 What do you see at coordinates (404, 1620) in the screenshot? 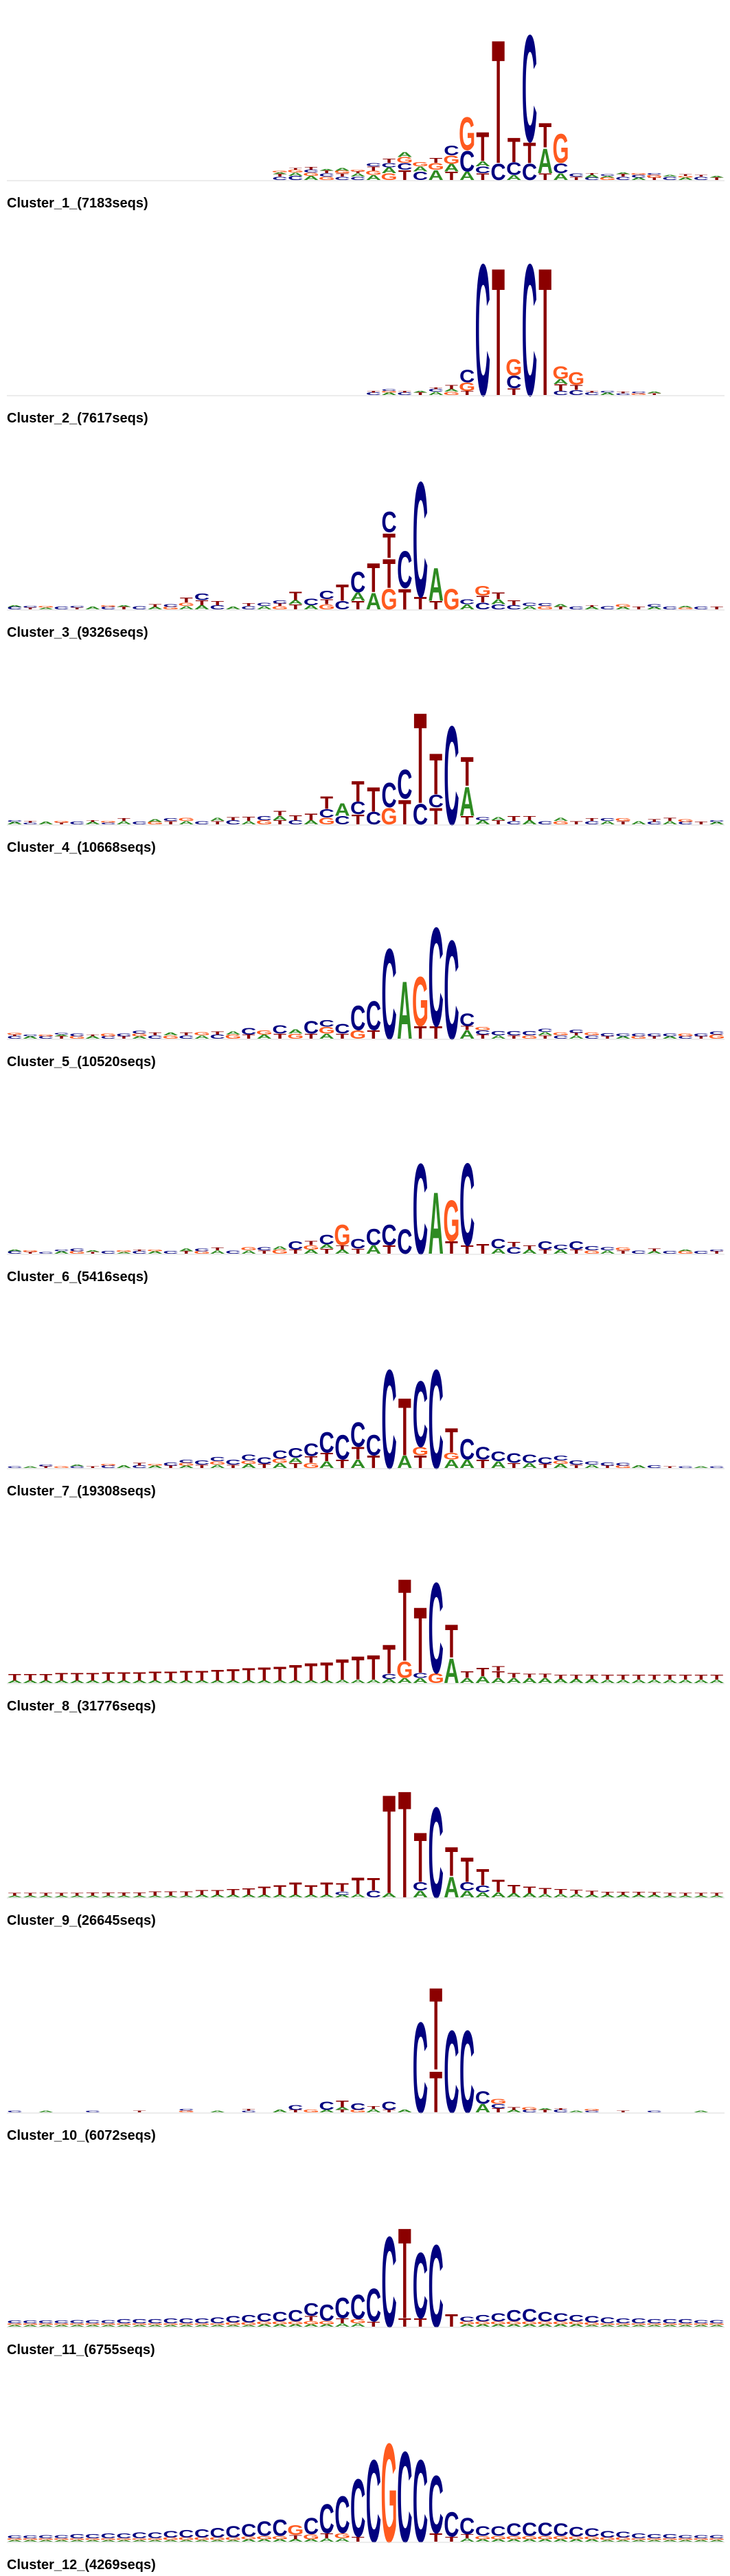
I see `logo-column: AGT` at bounding box center [404, 1620].